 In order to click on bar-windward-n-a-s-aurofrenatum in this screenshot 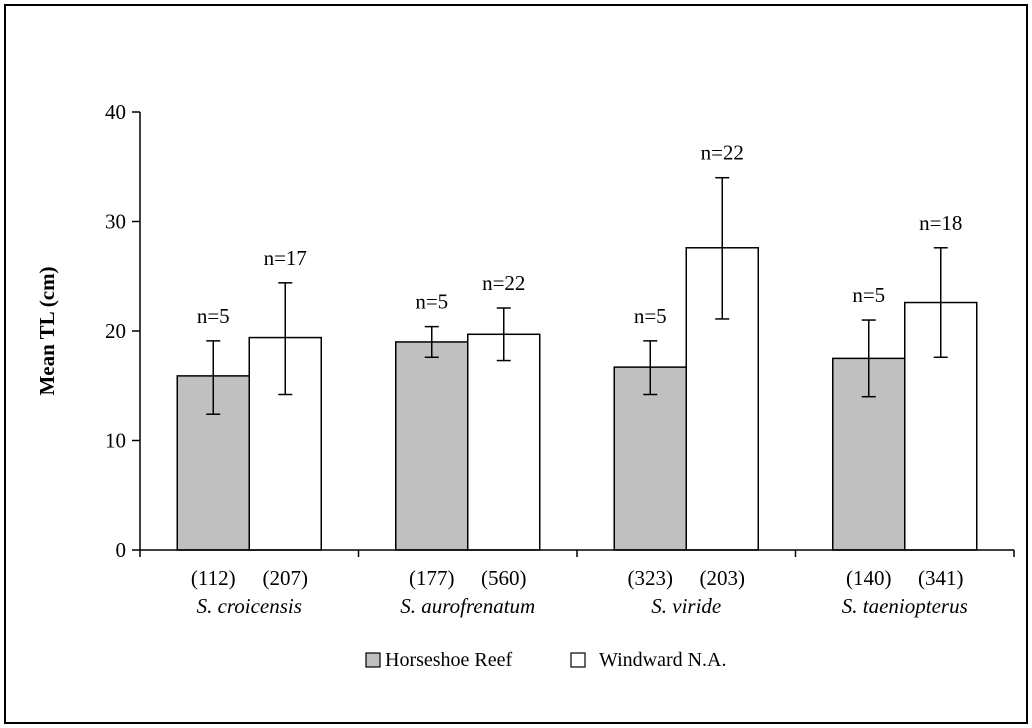, I will do `click(504, 442)`.